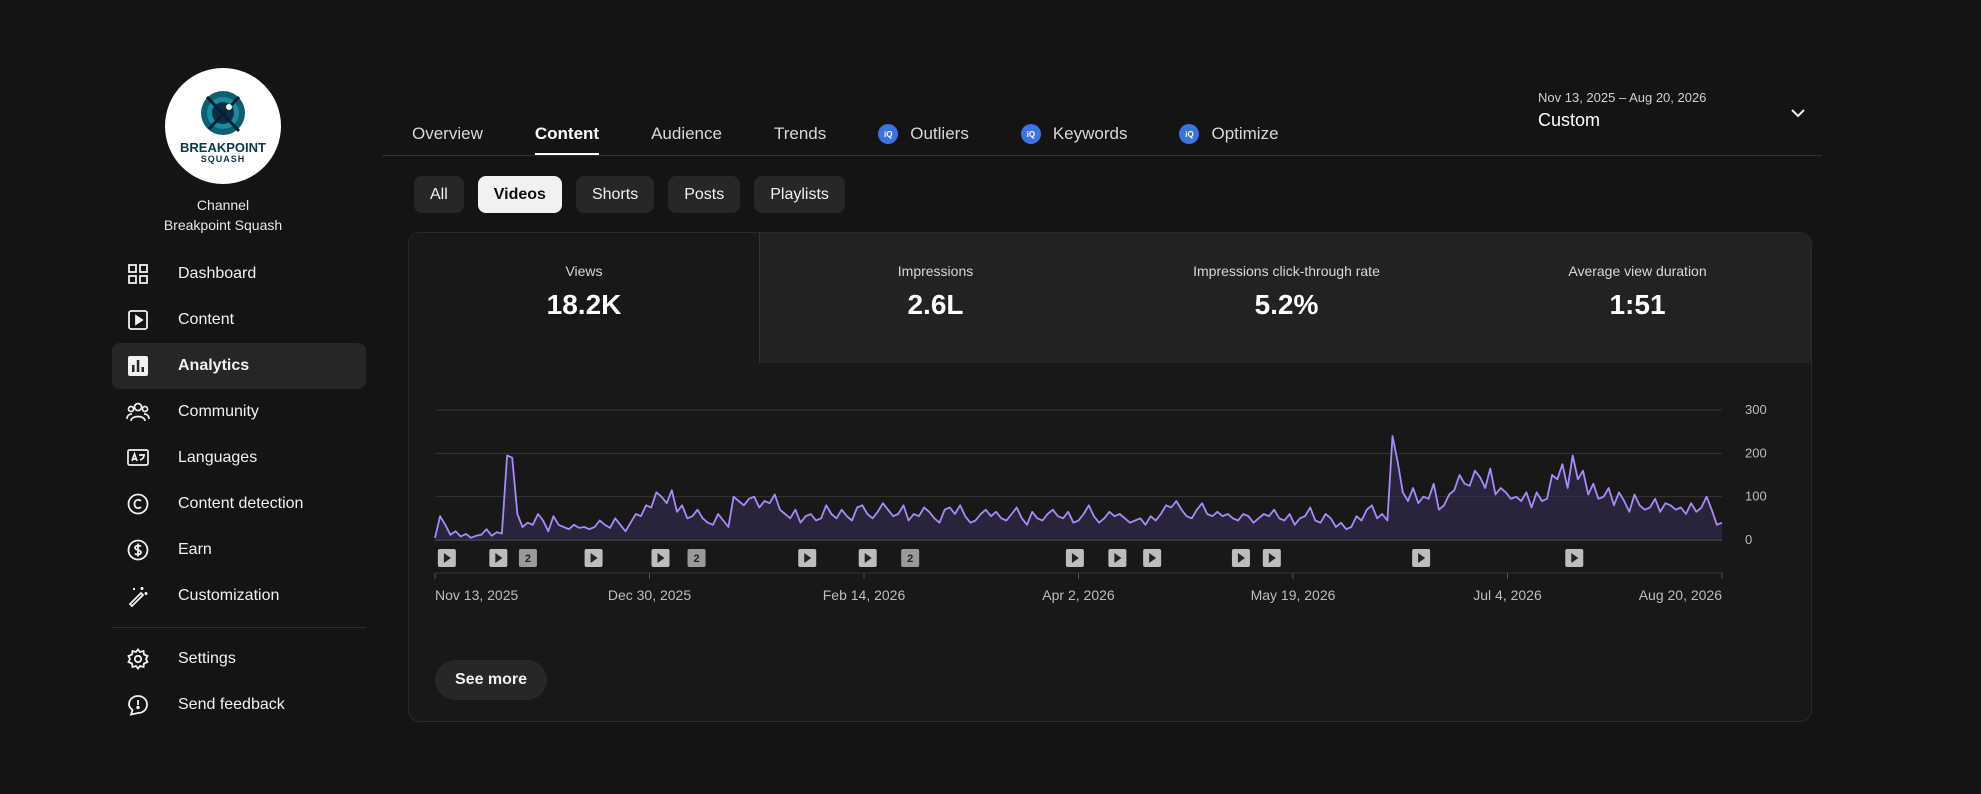 This screenshot has width=1981, height=794. I want to click on channel-logo-icon, so click(223, 112).